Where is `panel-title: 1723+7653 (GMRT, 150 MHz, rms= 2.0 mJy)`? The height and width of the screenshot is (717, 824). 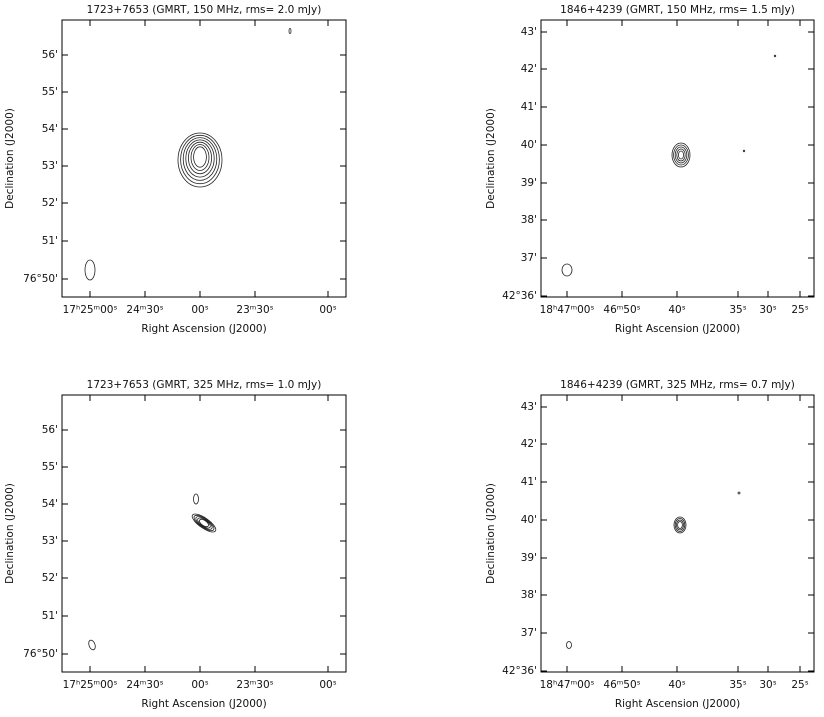
panel-title: 1723+7653 (GMRT, 150 MHz, rms= 2.0 mJy) is located at coordinates (204, 10).